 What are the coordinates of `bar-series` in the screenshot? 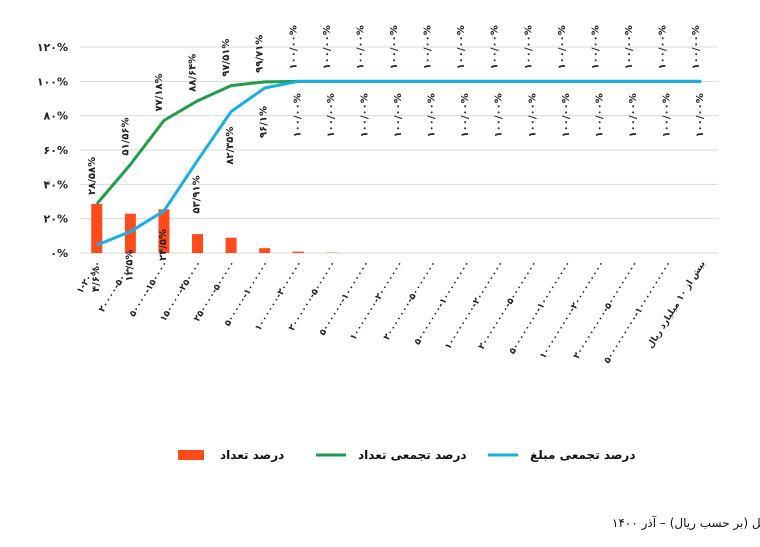 It's located at (265, 228).